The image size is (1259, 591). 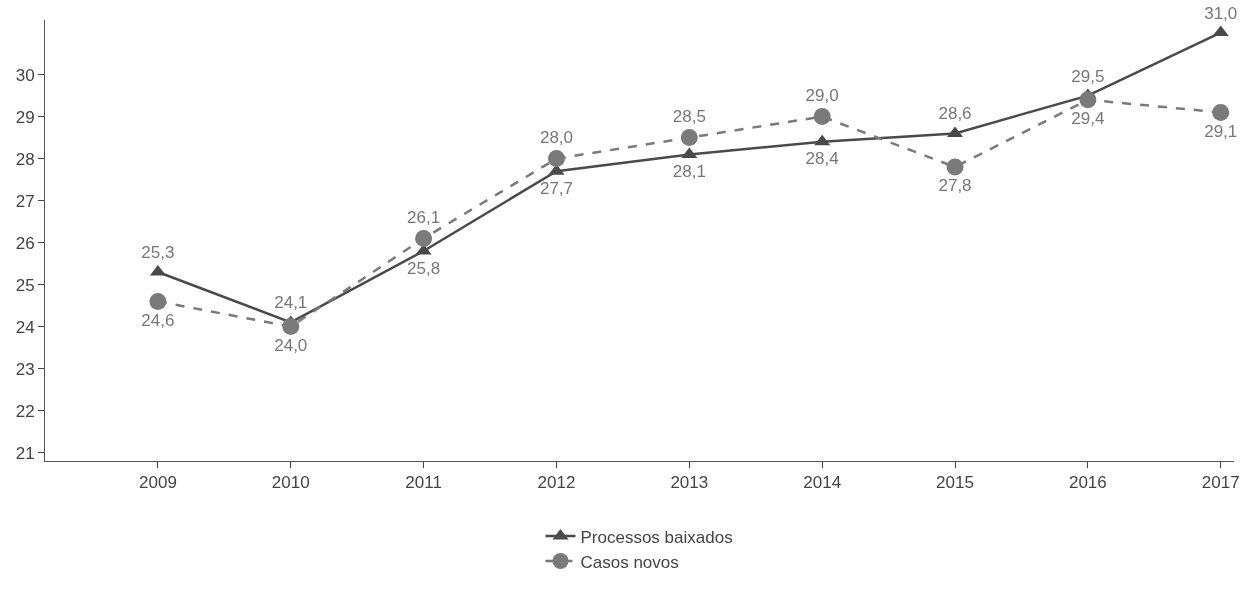 What do you see at coordinates (25, 453) in the screenshot?
I see `y-tick-label: 21` at bounding box center [25, 453].